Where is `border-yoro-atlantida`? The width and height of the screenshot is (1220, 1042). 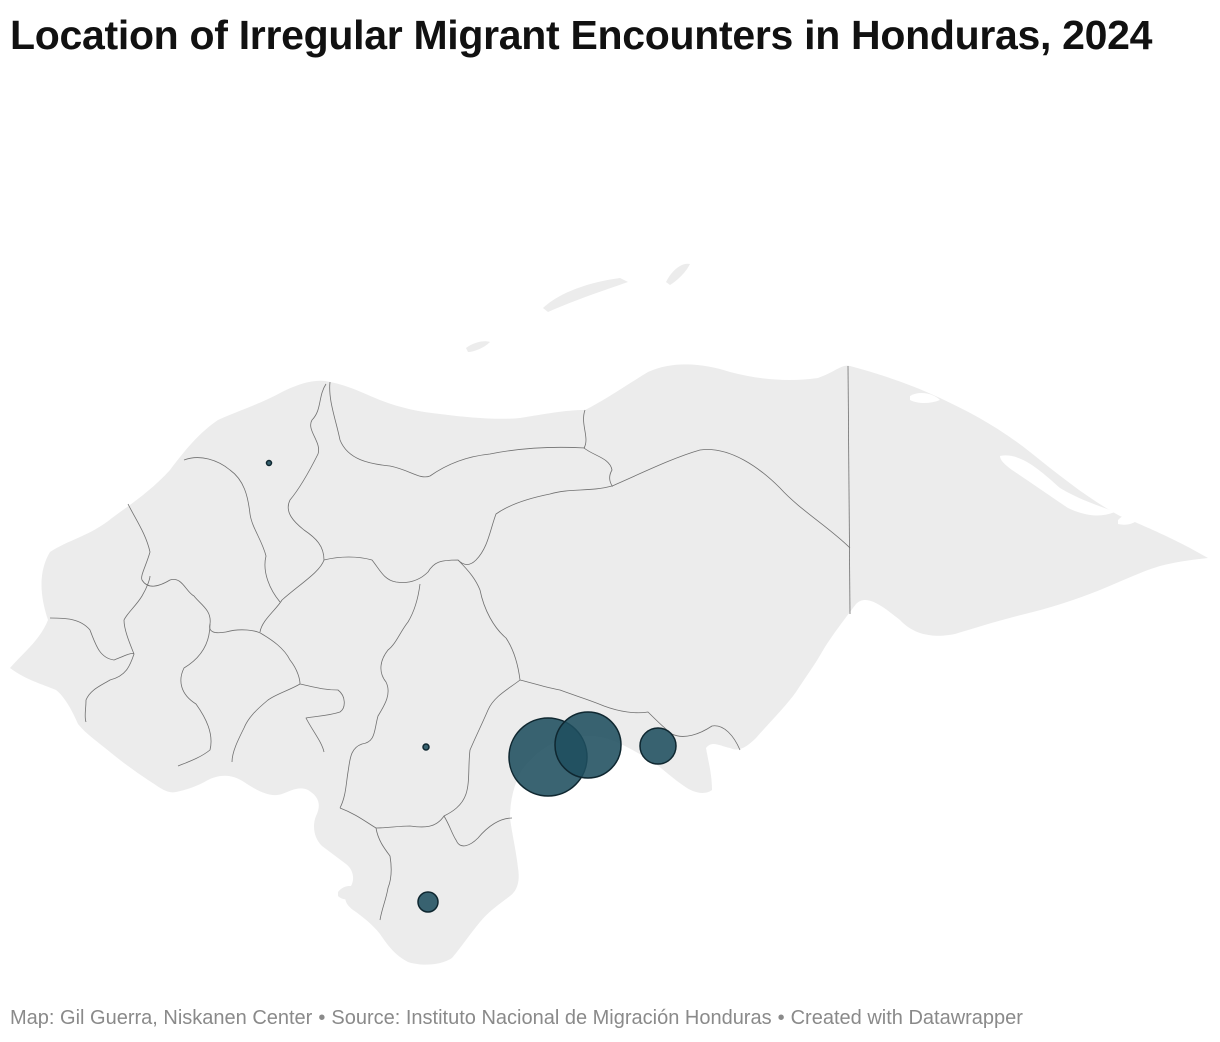
border-yoro-atlantida is located at coordinates (457, 429).